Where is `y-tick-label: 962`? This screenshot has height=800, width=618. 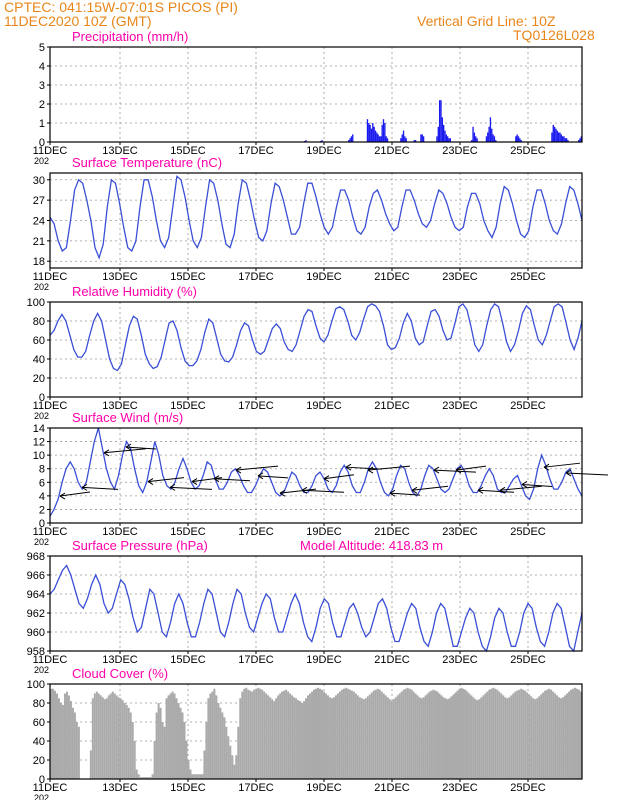
y-tick-label: 962 is located at coordinates (36, 614).